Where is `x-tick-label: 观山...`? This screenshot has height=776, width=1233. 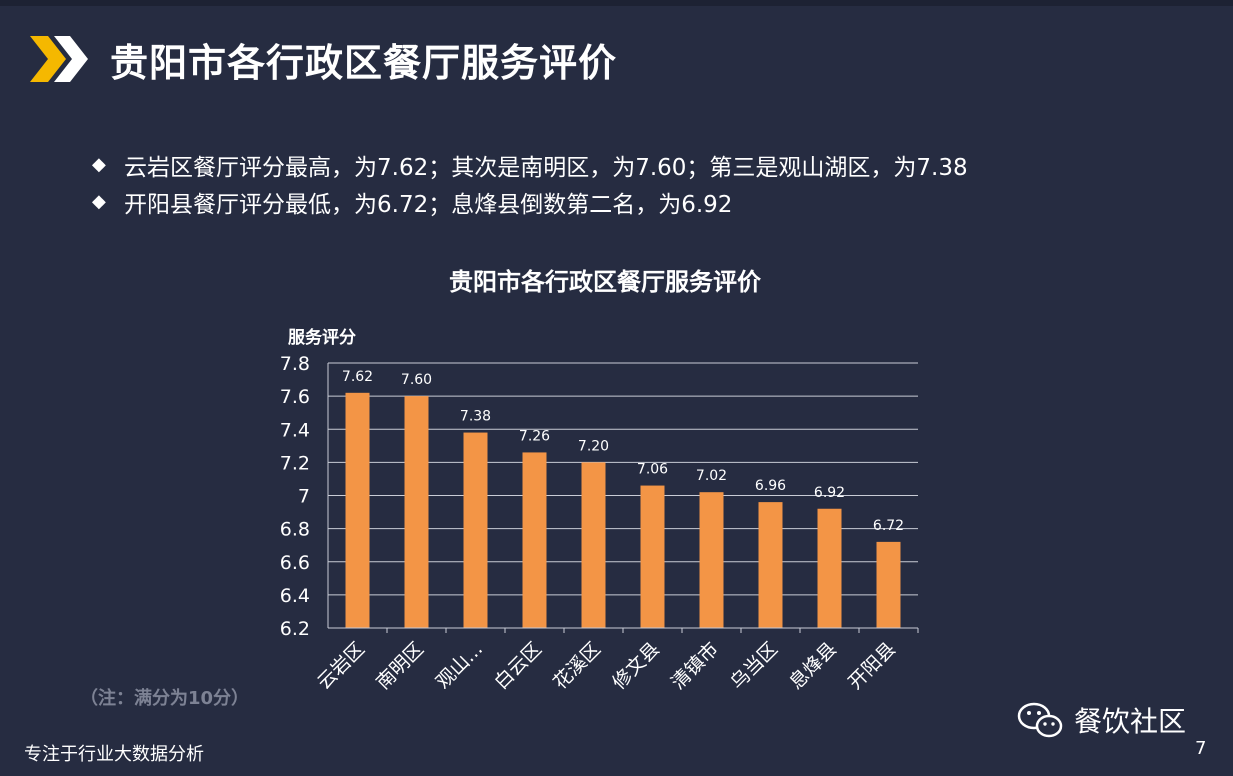 x-tick-label: 观山... is located at coordinates (459, 665).